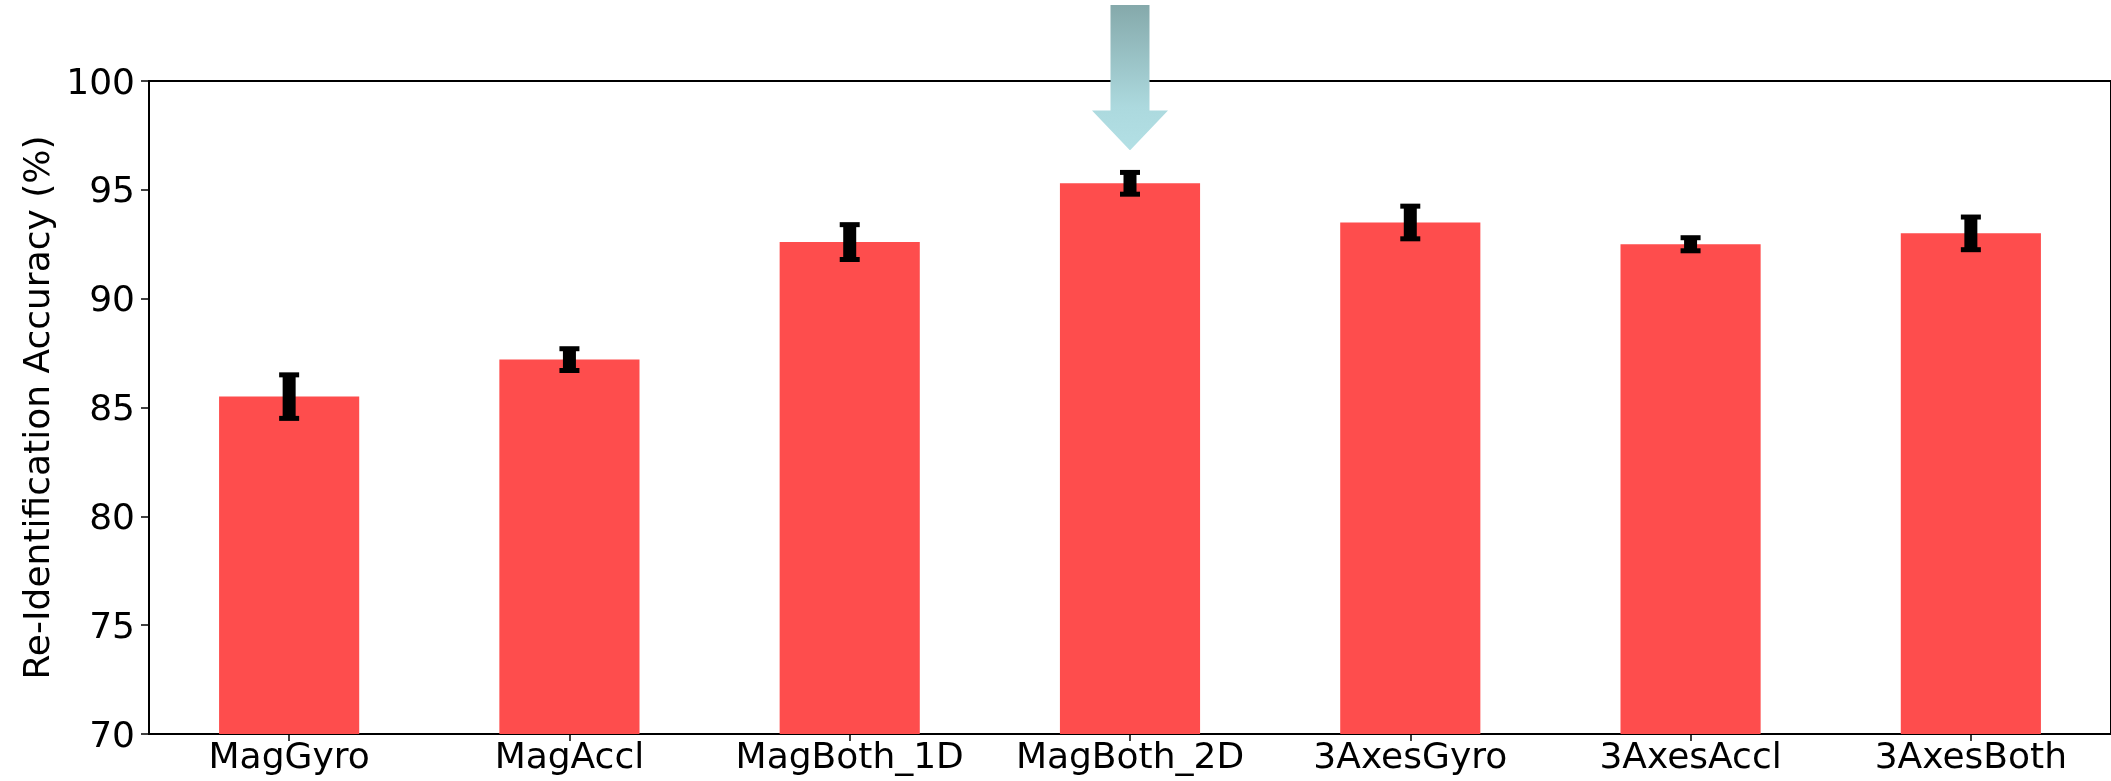 This screenshot has width=2111, height=781. What do you see at coordinates (112, 734) in the screenshot?
I see `y-tick-label: 70` at bounding box center [112, 734].